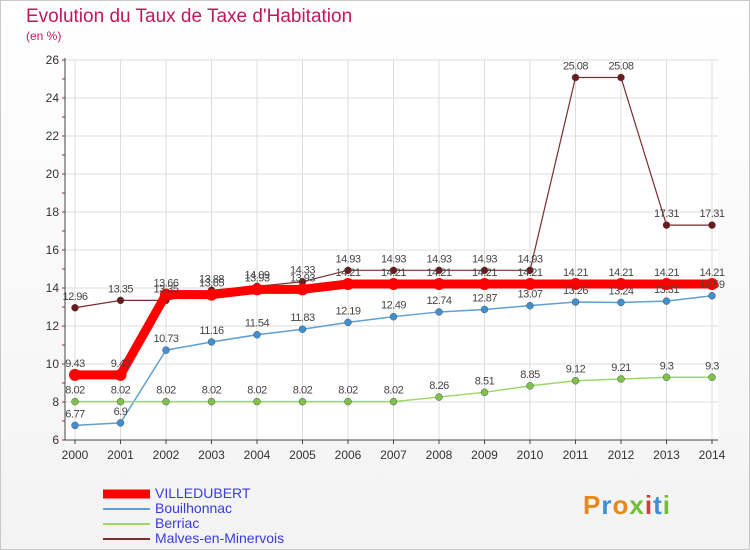 The height and width of the screenshot is (550, 750). I want to click on data-label-malves-en-minervois: 14.33, so click(302, 271).